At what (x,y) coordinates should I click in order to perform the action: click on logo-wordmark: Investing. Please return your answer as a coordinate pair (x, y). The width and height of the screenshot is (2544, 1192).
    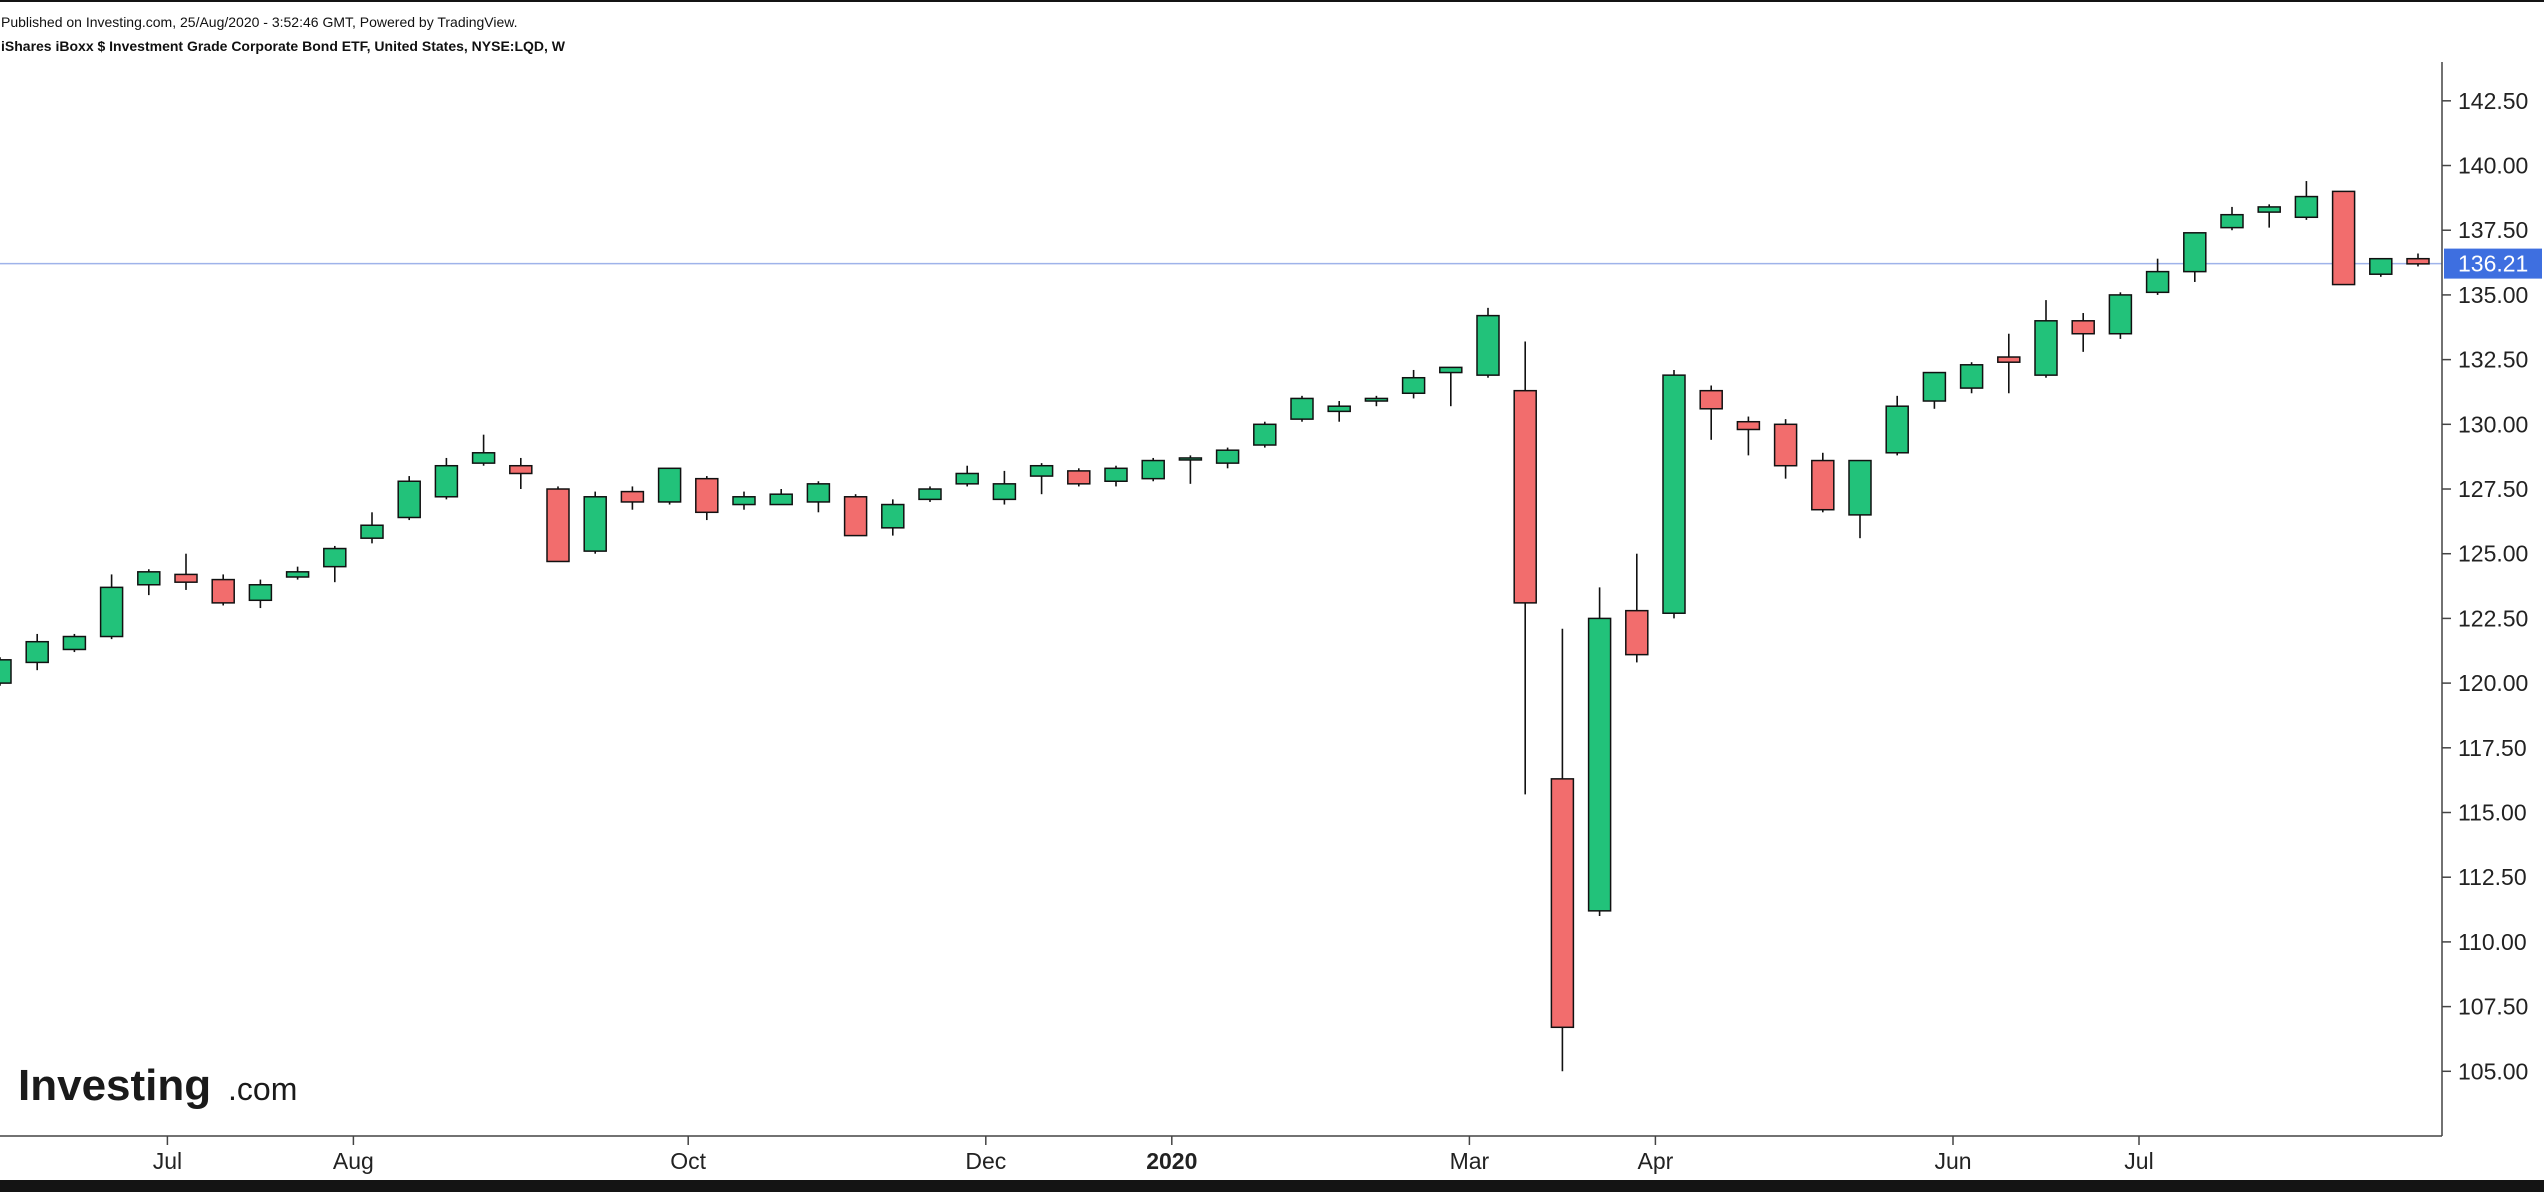
    Looking at the image, I should click on (114, 1085).